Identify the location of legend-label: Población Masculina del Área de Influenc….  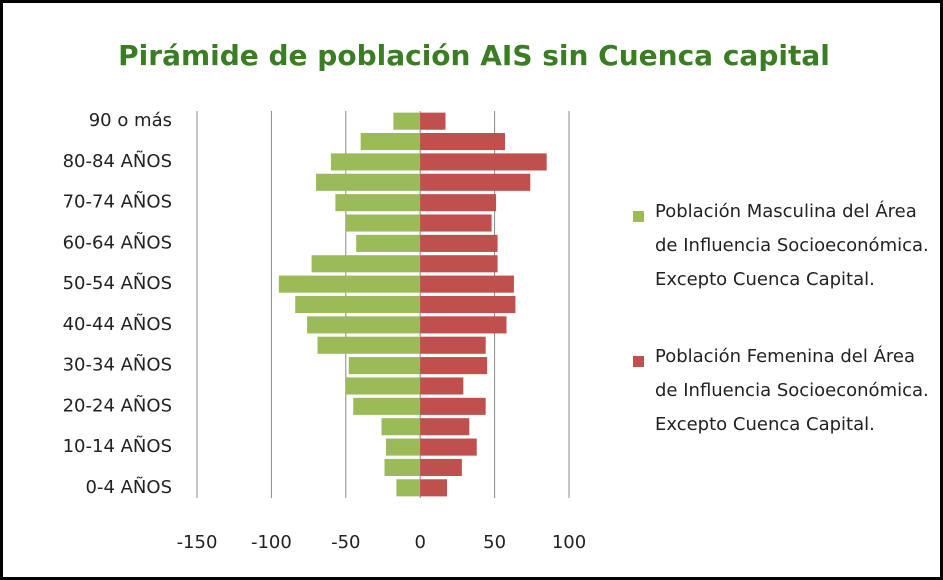
(792, 245).